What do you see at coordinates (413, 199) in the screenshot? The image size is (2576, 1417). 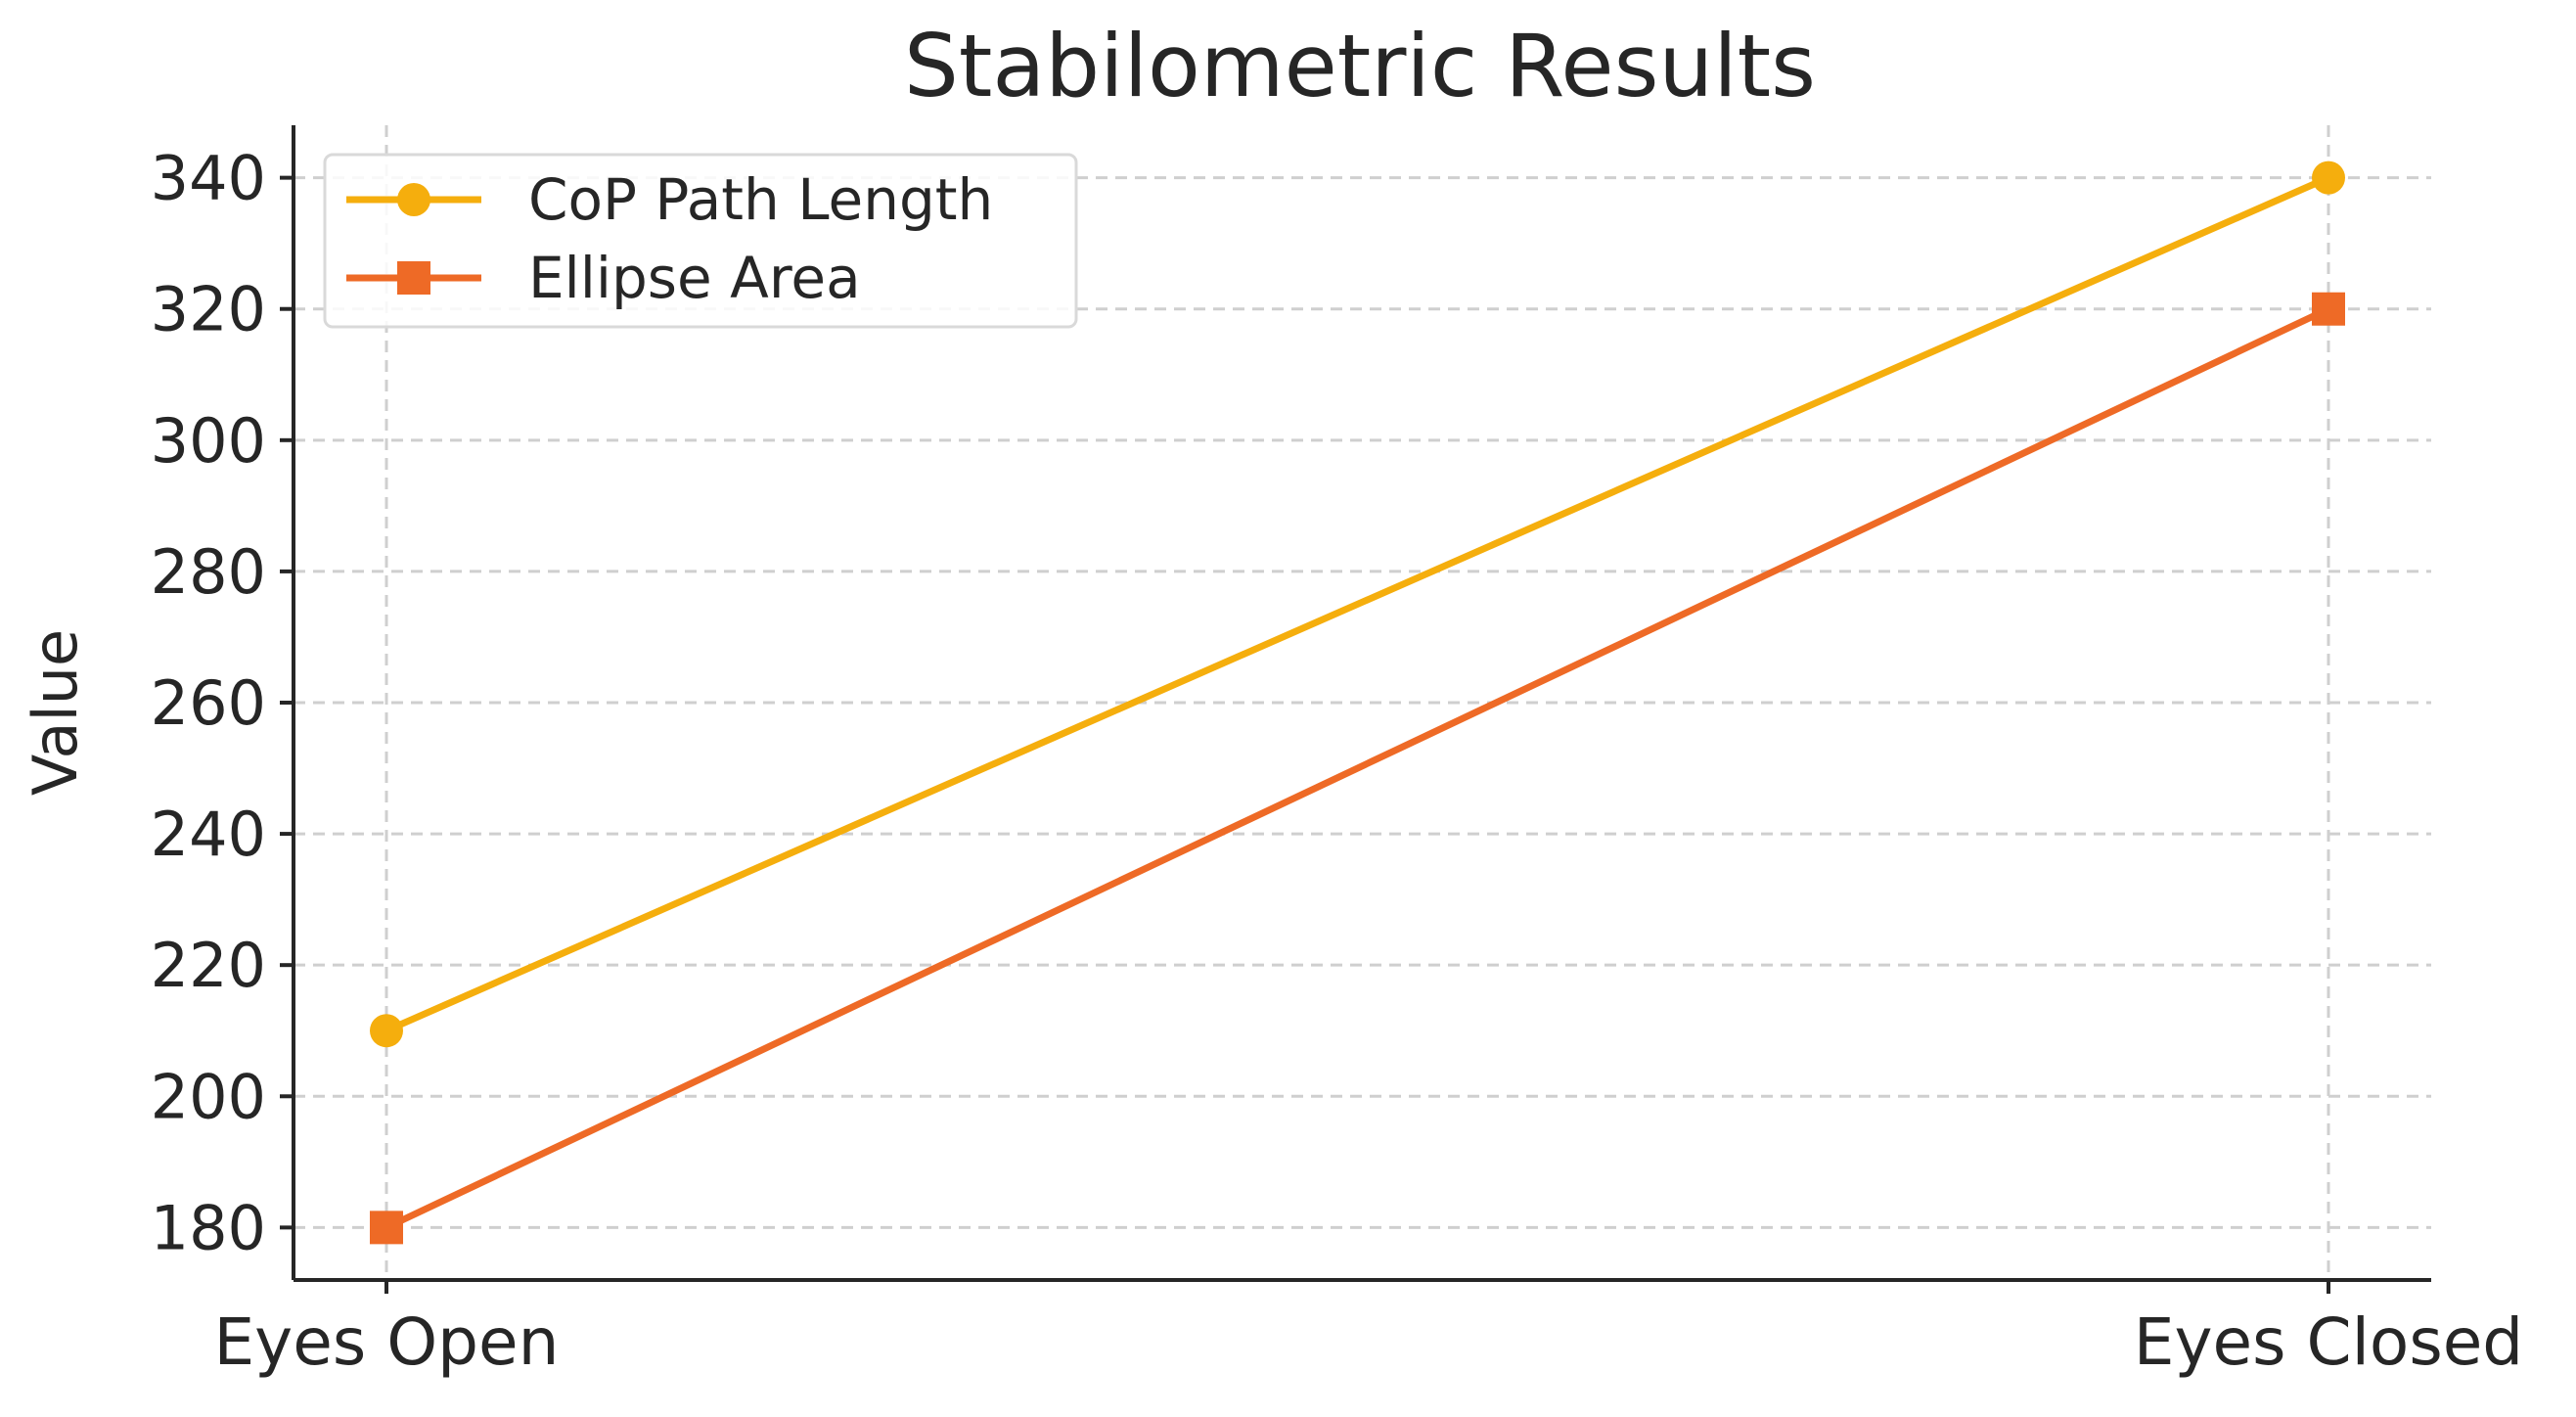 I see `legend-marker-cop-path-length` at bounding box center [413, 199].